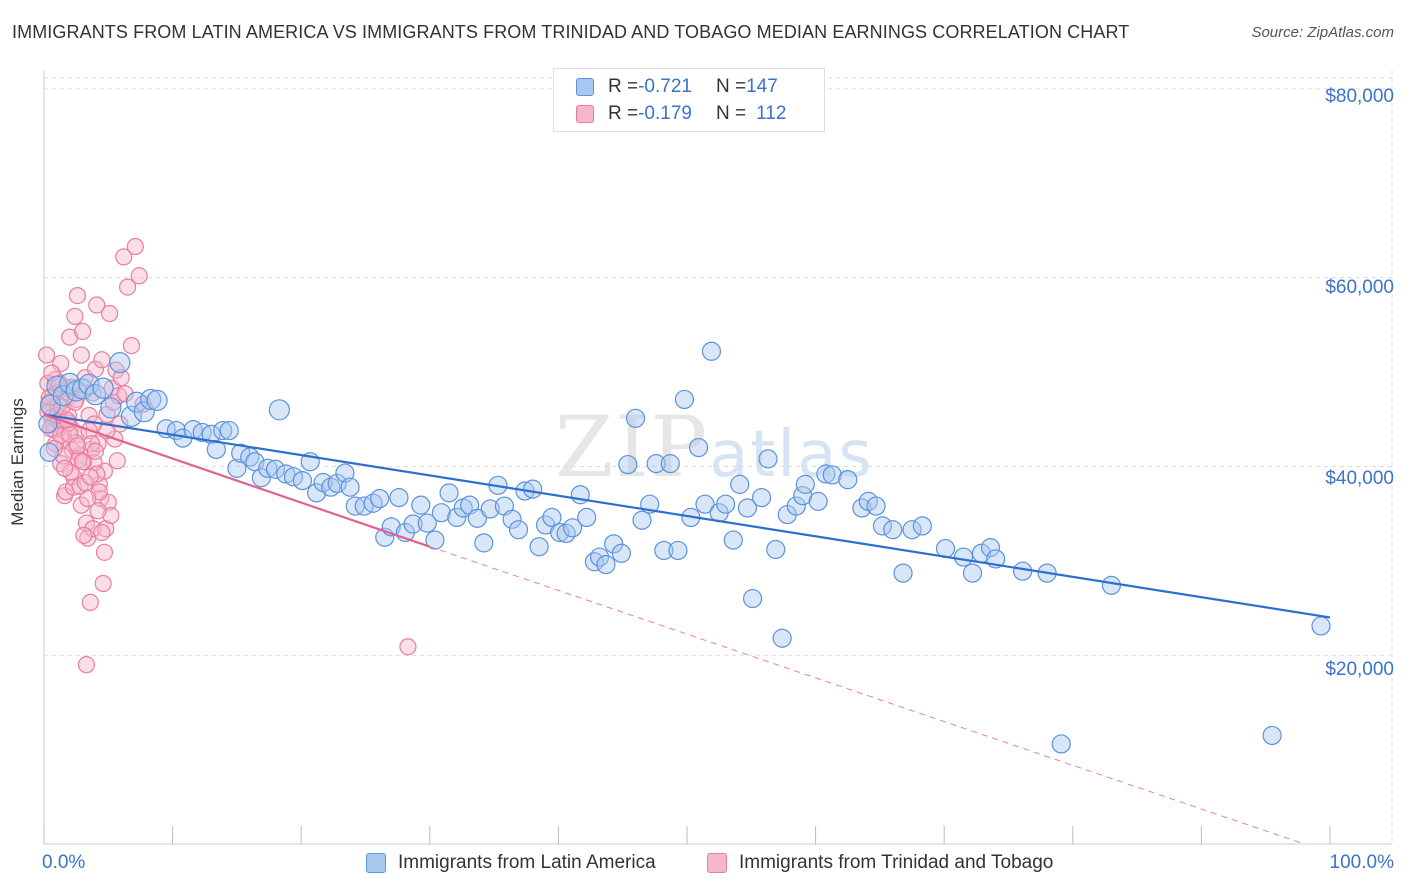 The image size is (1406, 892). I want to click on legend-row-latin-america: R = -0.721 N = 147, so click(677, 87).